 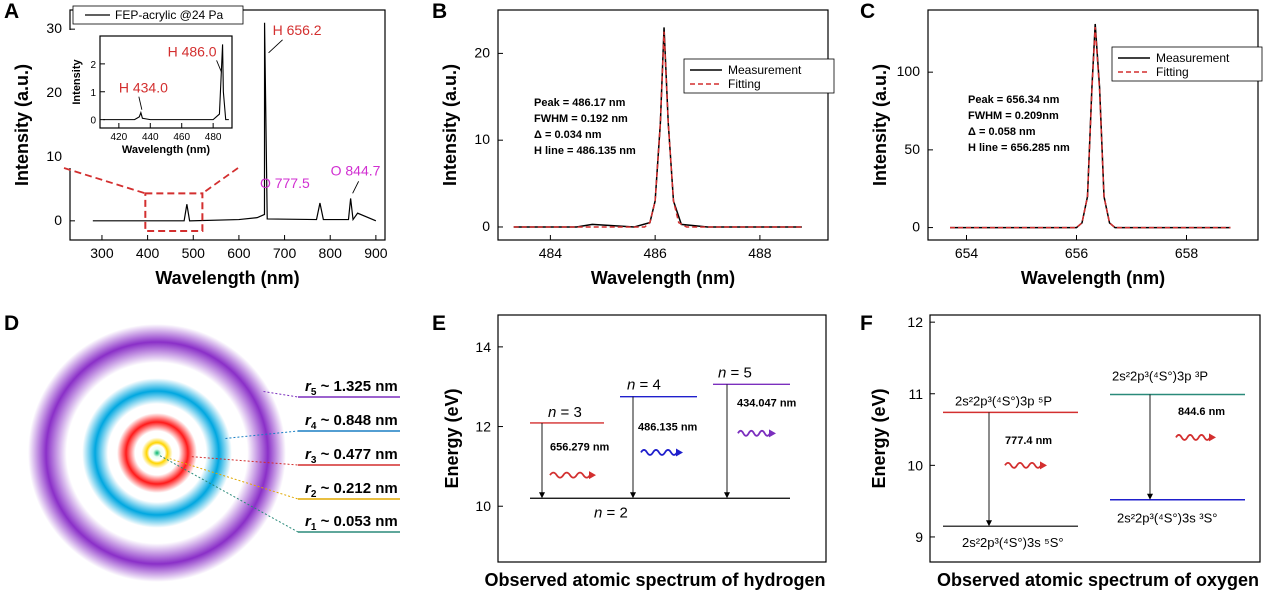 I want to click on photon-434-icon-arrowhead, so click(x=772, y=433).